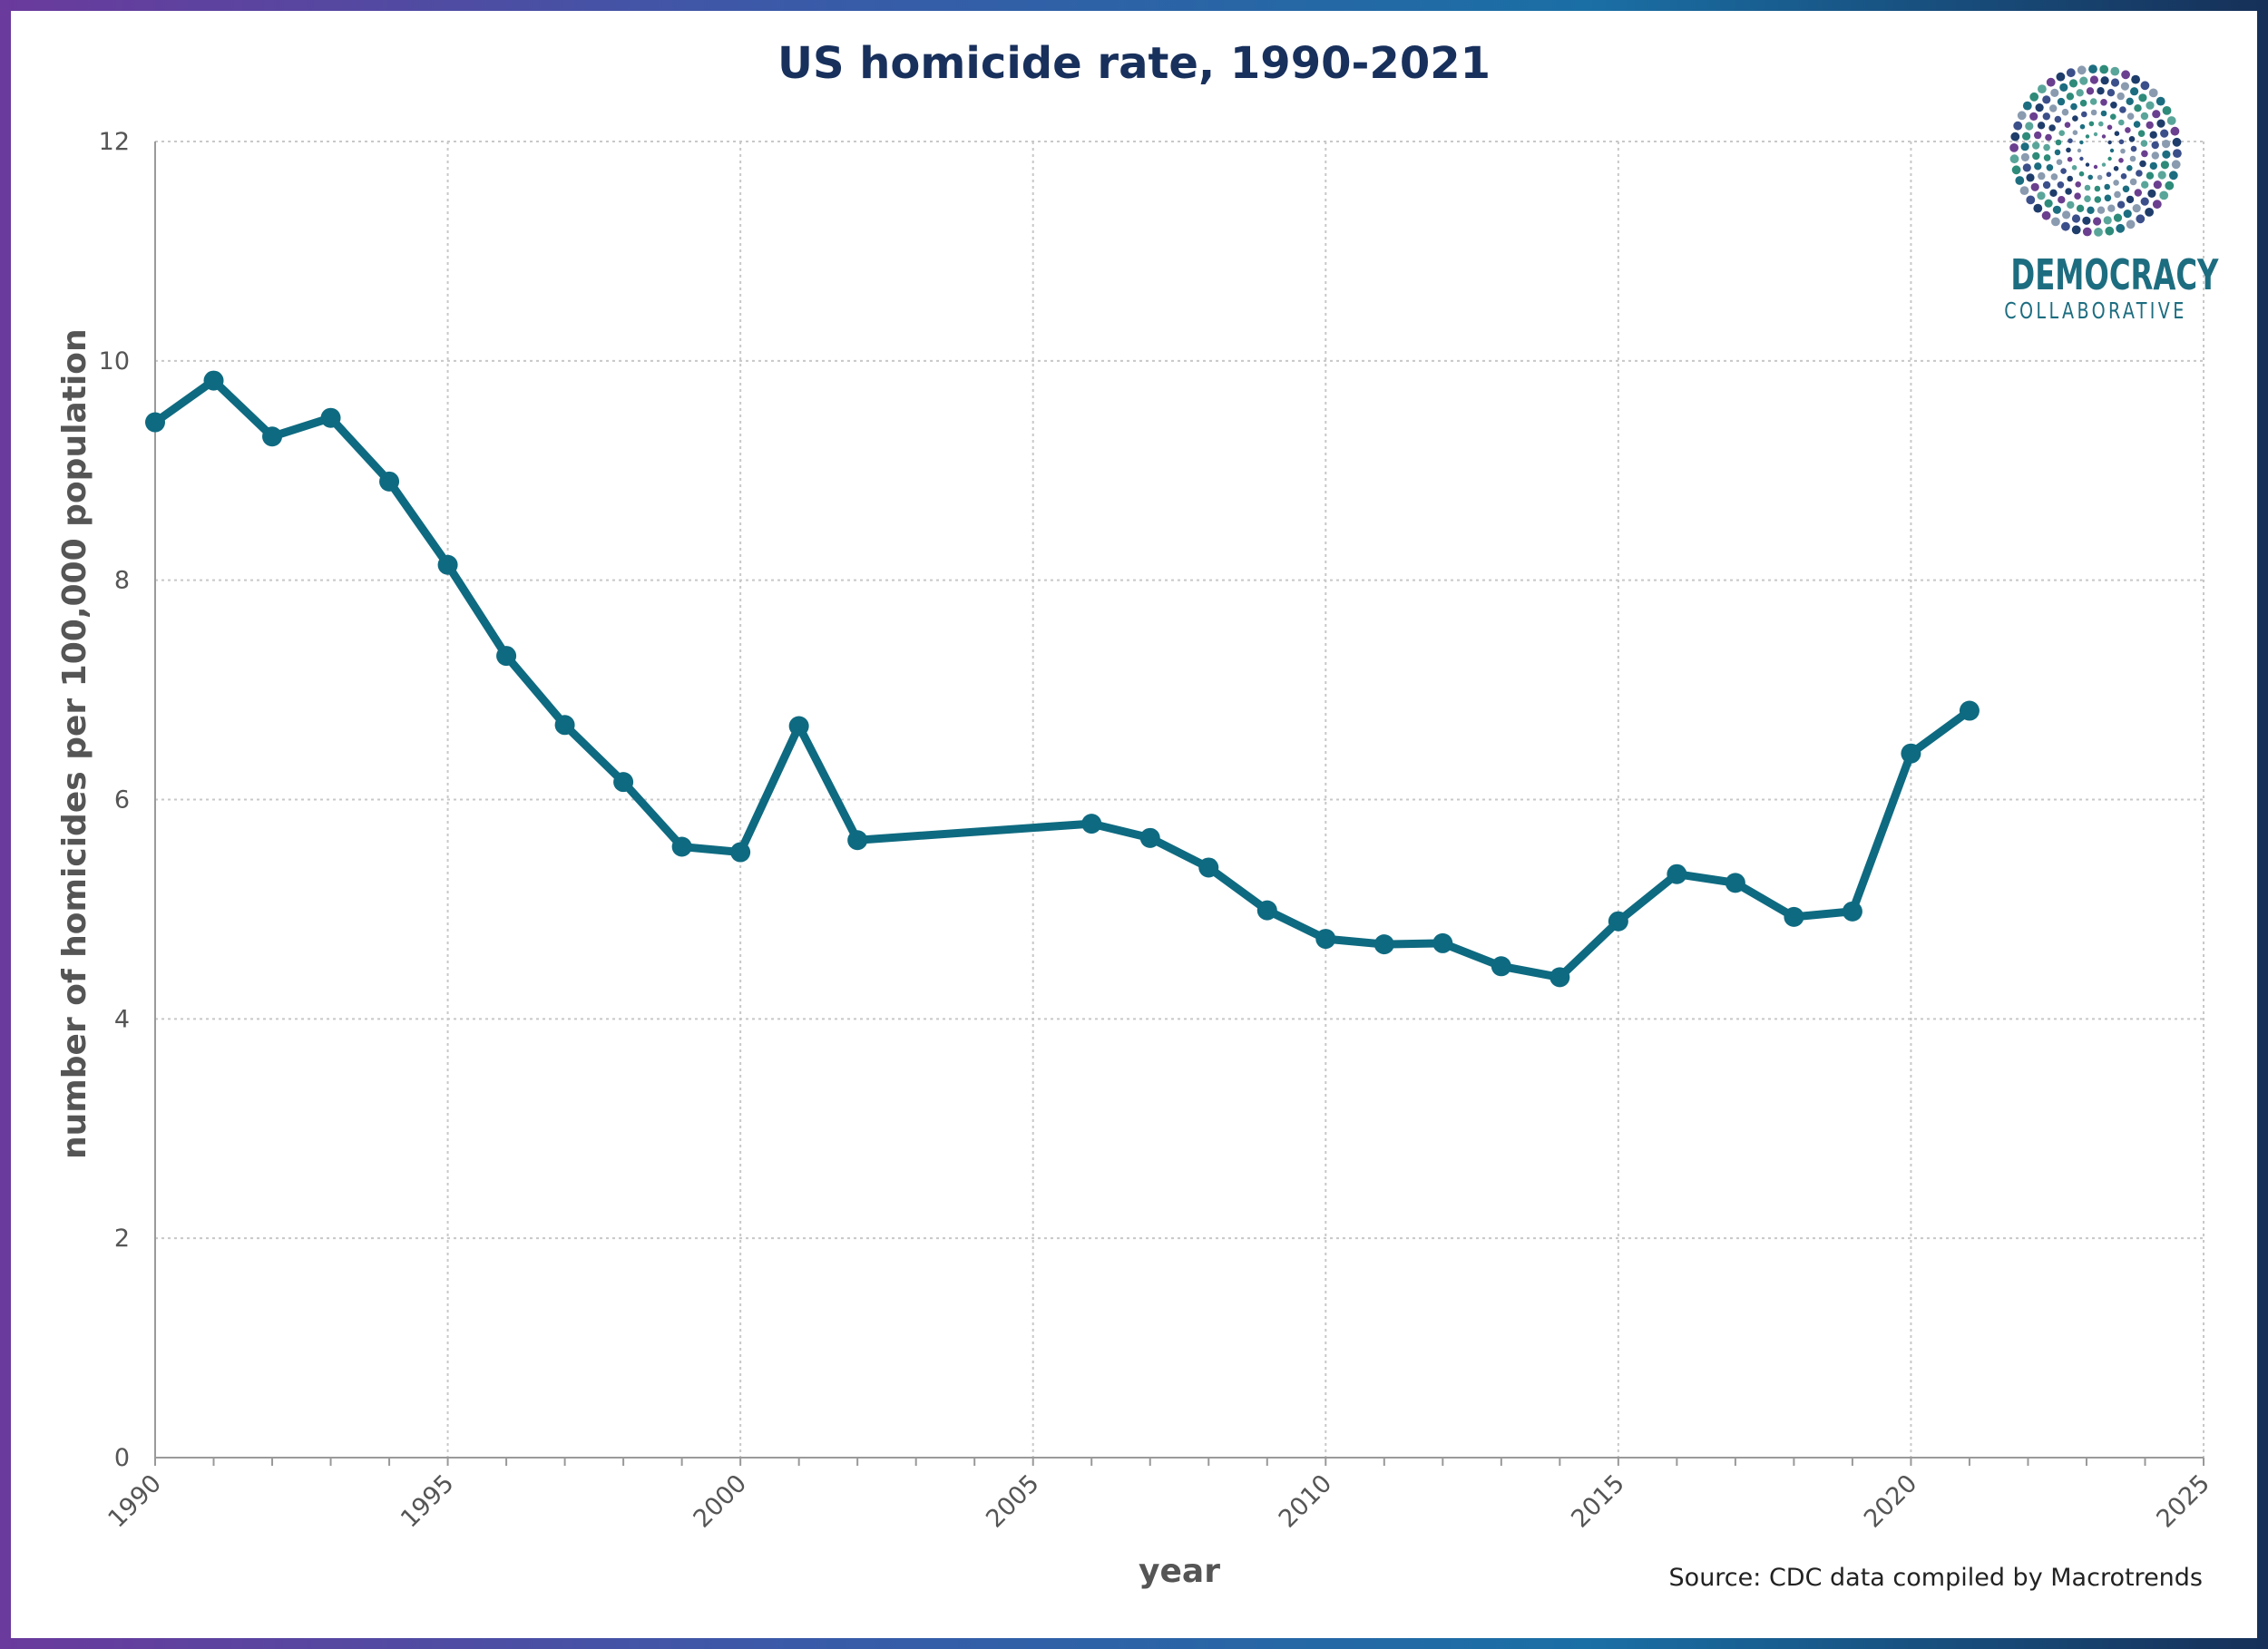  I want to click on democracy-collaborative-logo: DEMOCRACY COLLABORATIVE, so click(2103, 191).